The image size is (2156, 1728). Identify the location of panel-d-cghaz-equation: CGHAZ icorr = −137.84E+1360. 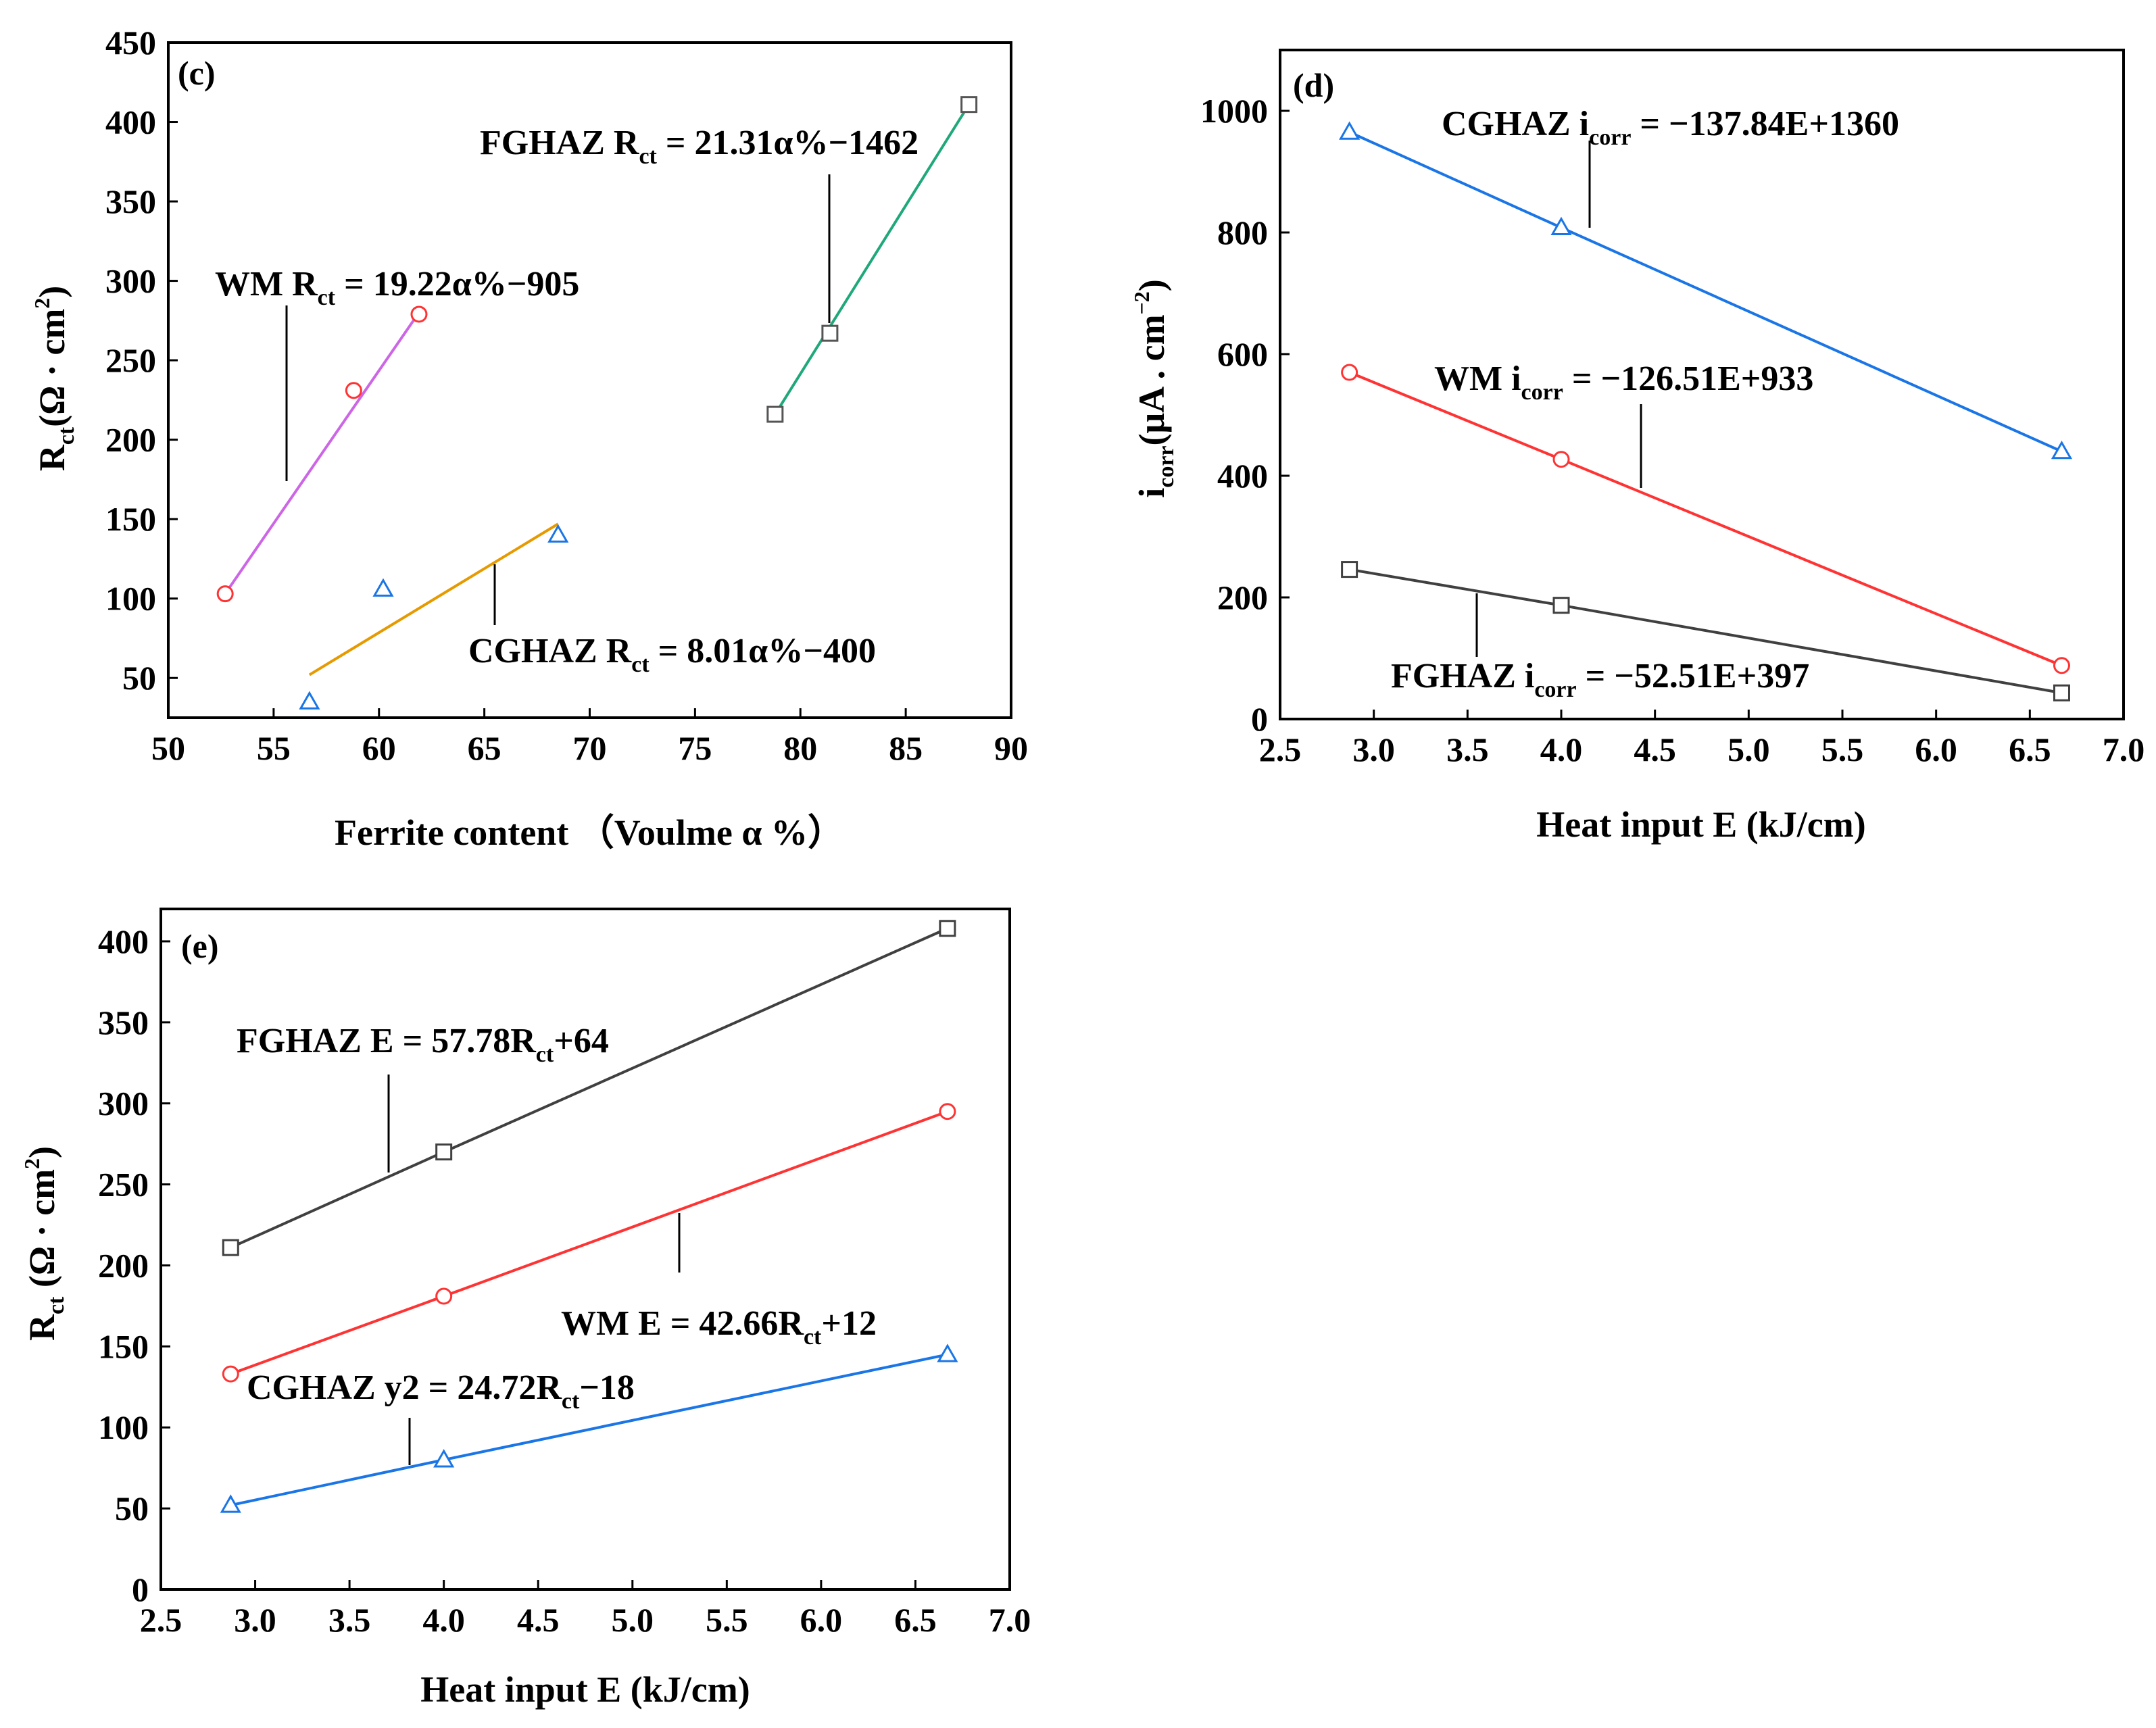
(1670, 128).